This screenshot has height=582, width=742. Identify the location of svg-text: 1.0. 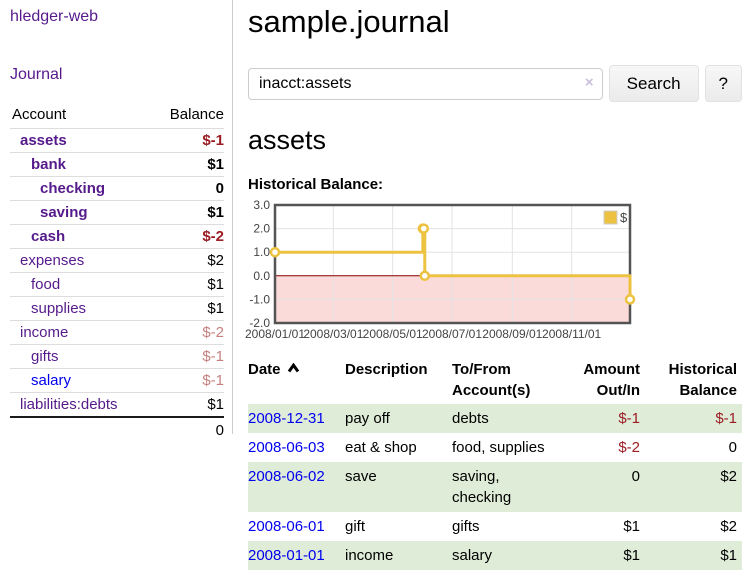
(261, 252).